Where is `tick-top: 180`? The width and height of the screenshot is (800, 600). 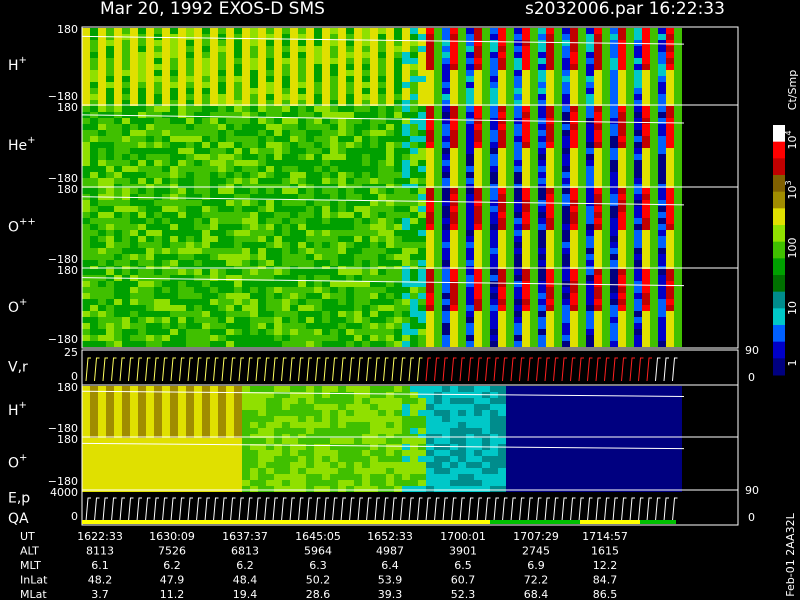
tick-top: 180 is located at coordinates (67, 29).